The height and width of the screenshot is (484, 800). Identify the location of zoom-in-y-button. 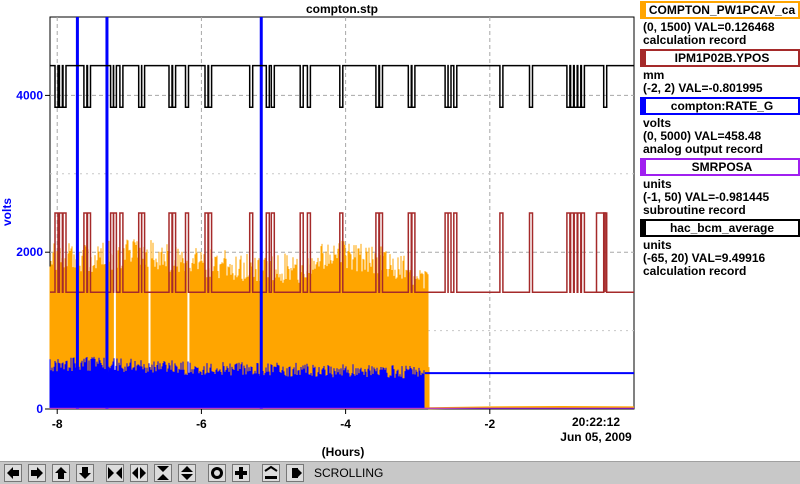
(163, 473).